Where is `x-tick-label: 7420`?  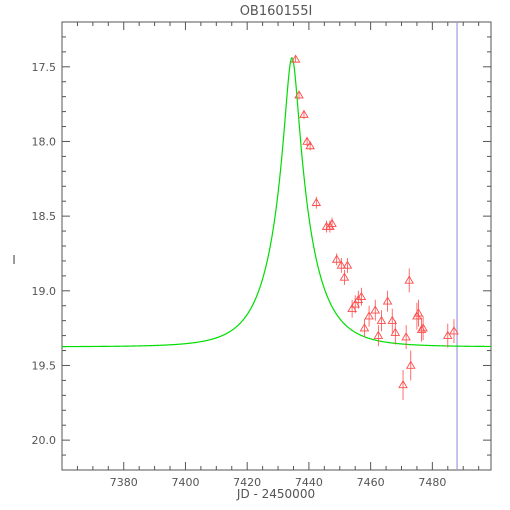
x-tick-label: 7420 is located at coordinates (247, 482).